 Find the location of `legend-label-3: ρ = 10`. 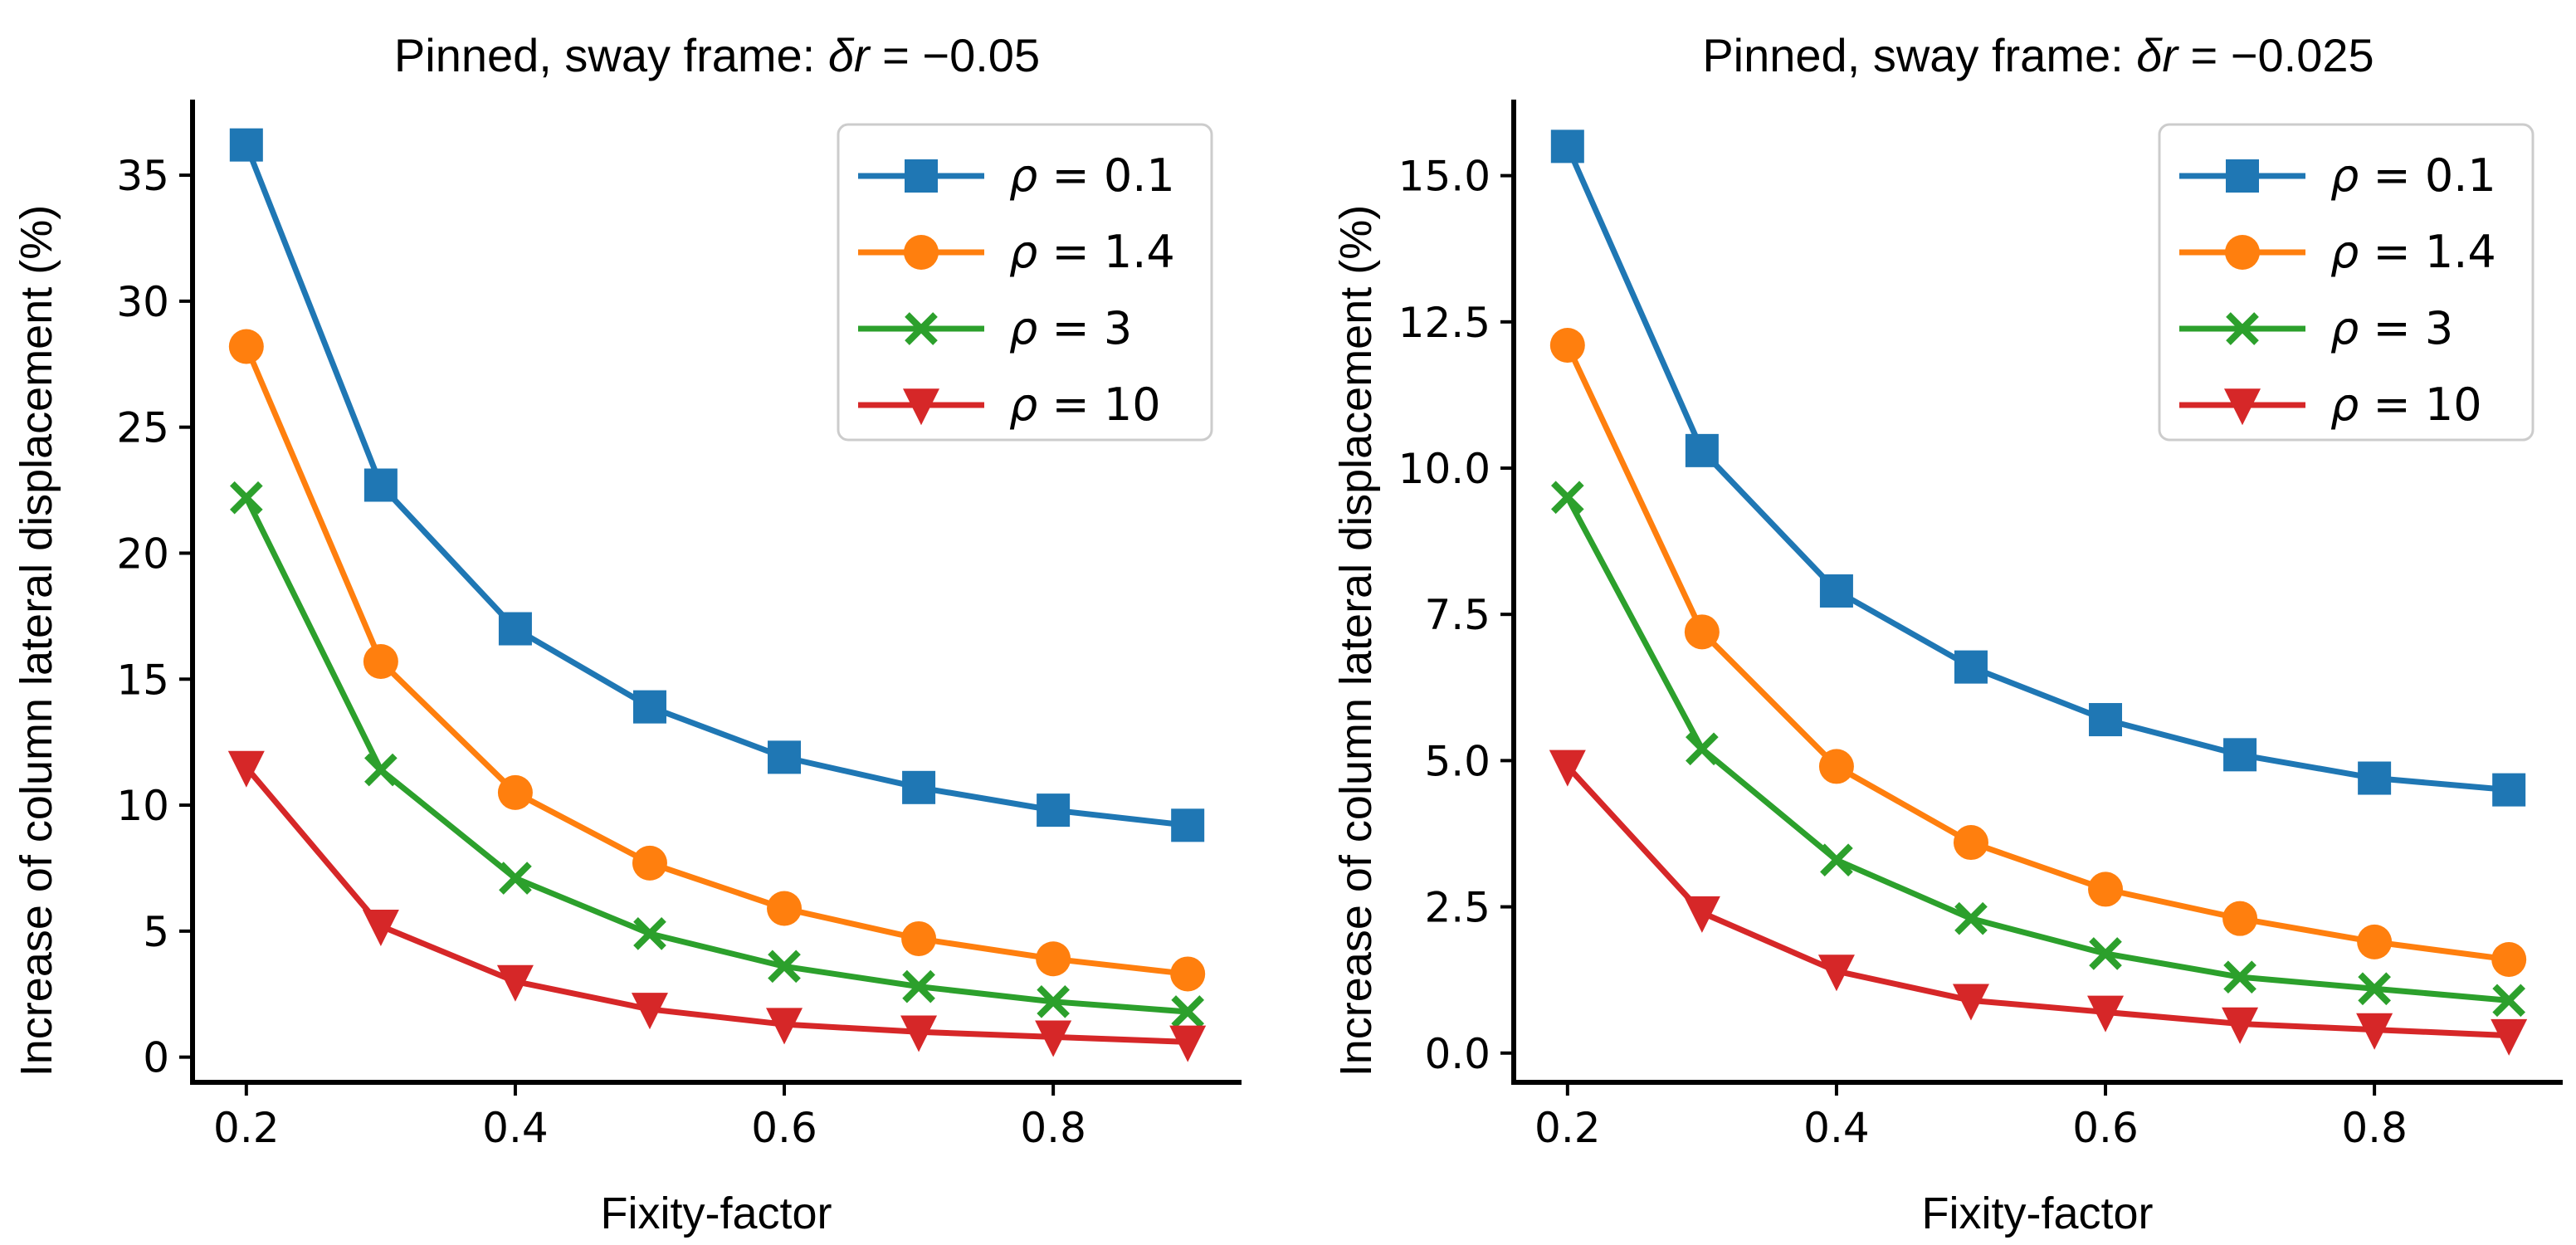

legend-label-3: ρ = 10 is located at coordinates (2406, 404).